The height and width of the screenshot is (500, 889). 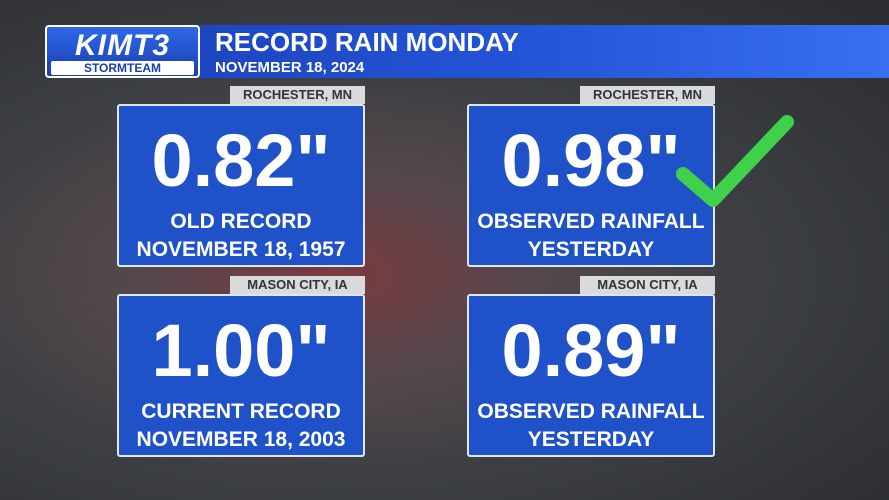 I want to click on value: 0.82", so click(x=241, y=160).